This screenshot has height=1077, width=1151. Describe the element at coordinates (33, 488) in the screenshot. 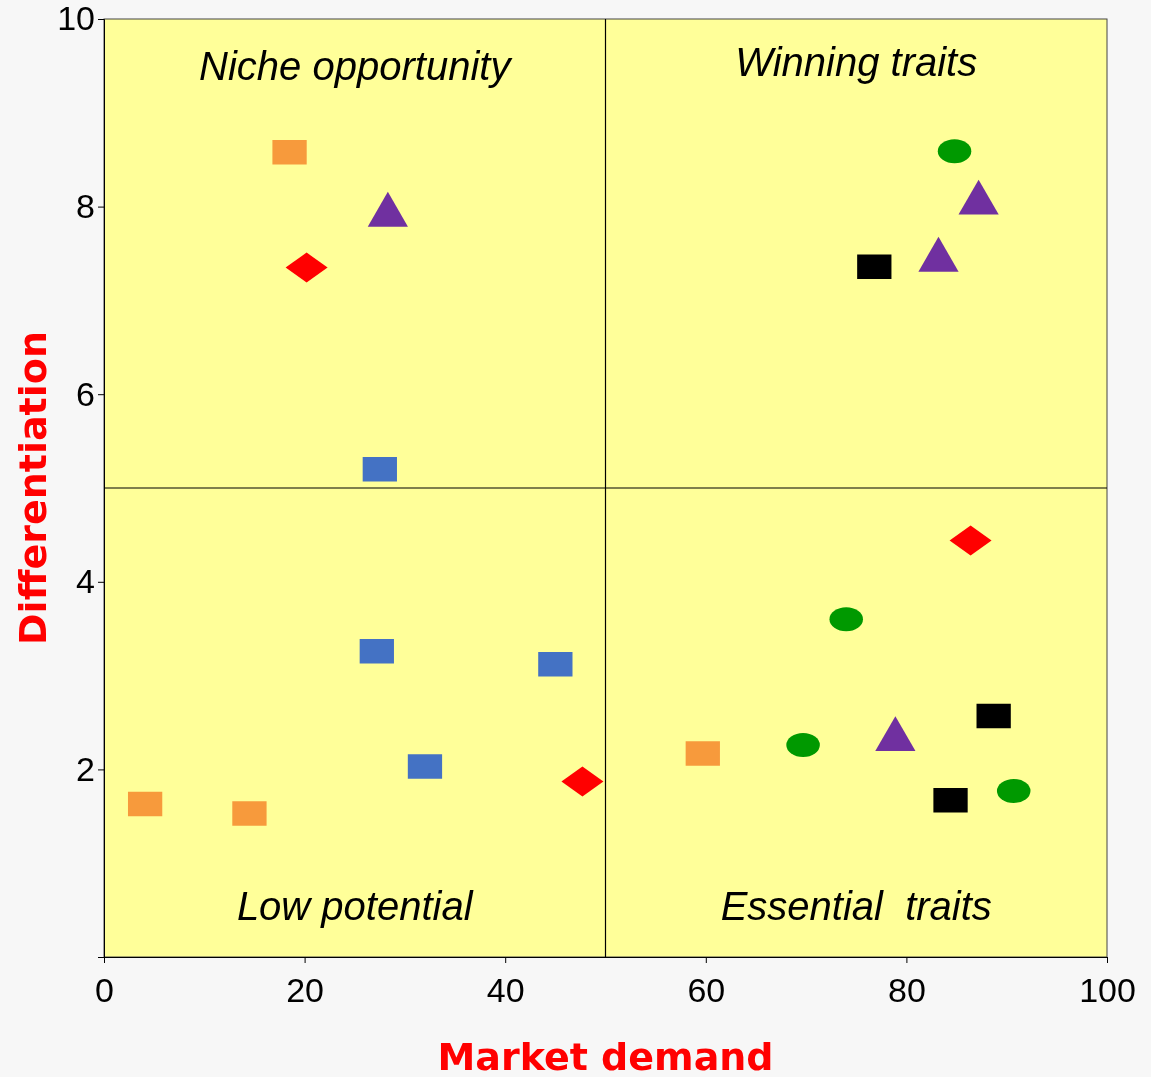

I see `y-axis-title: Differentiation` at that location.